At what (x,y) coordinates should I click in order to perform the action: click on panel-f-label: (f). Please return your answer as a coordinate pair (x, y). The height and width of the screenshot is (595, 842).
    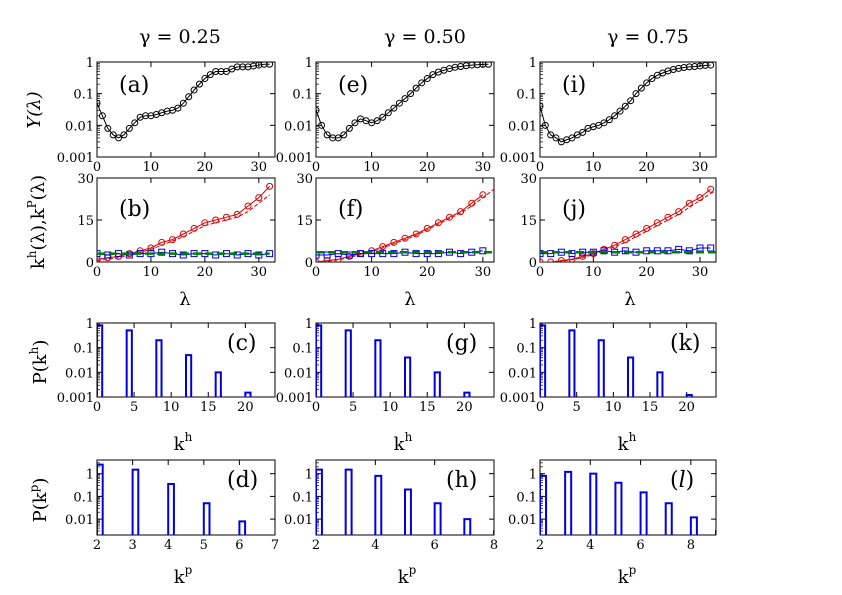
    Looking at the image, I should click on (350, 209).